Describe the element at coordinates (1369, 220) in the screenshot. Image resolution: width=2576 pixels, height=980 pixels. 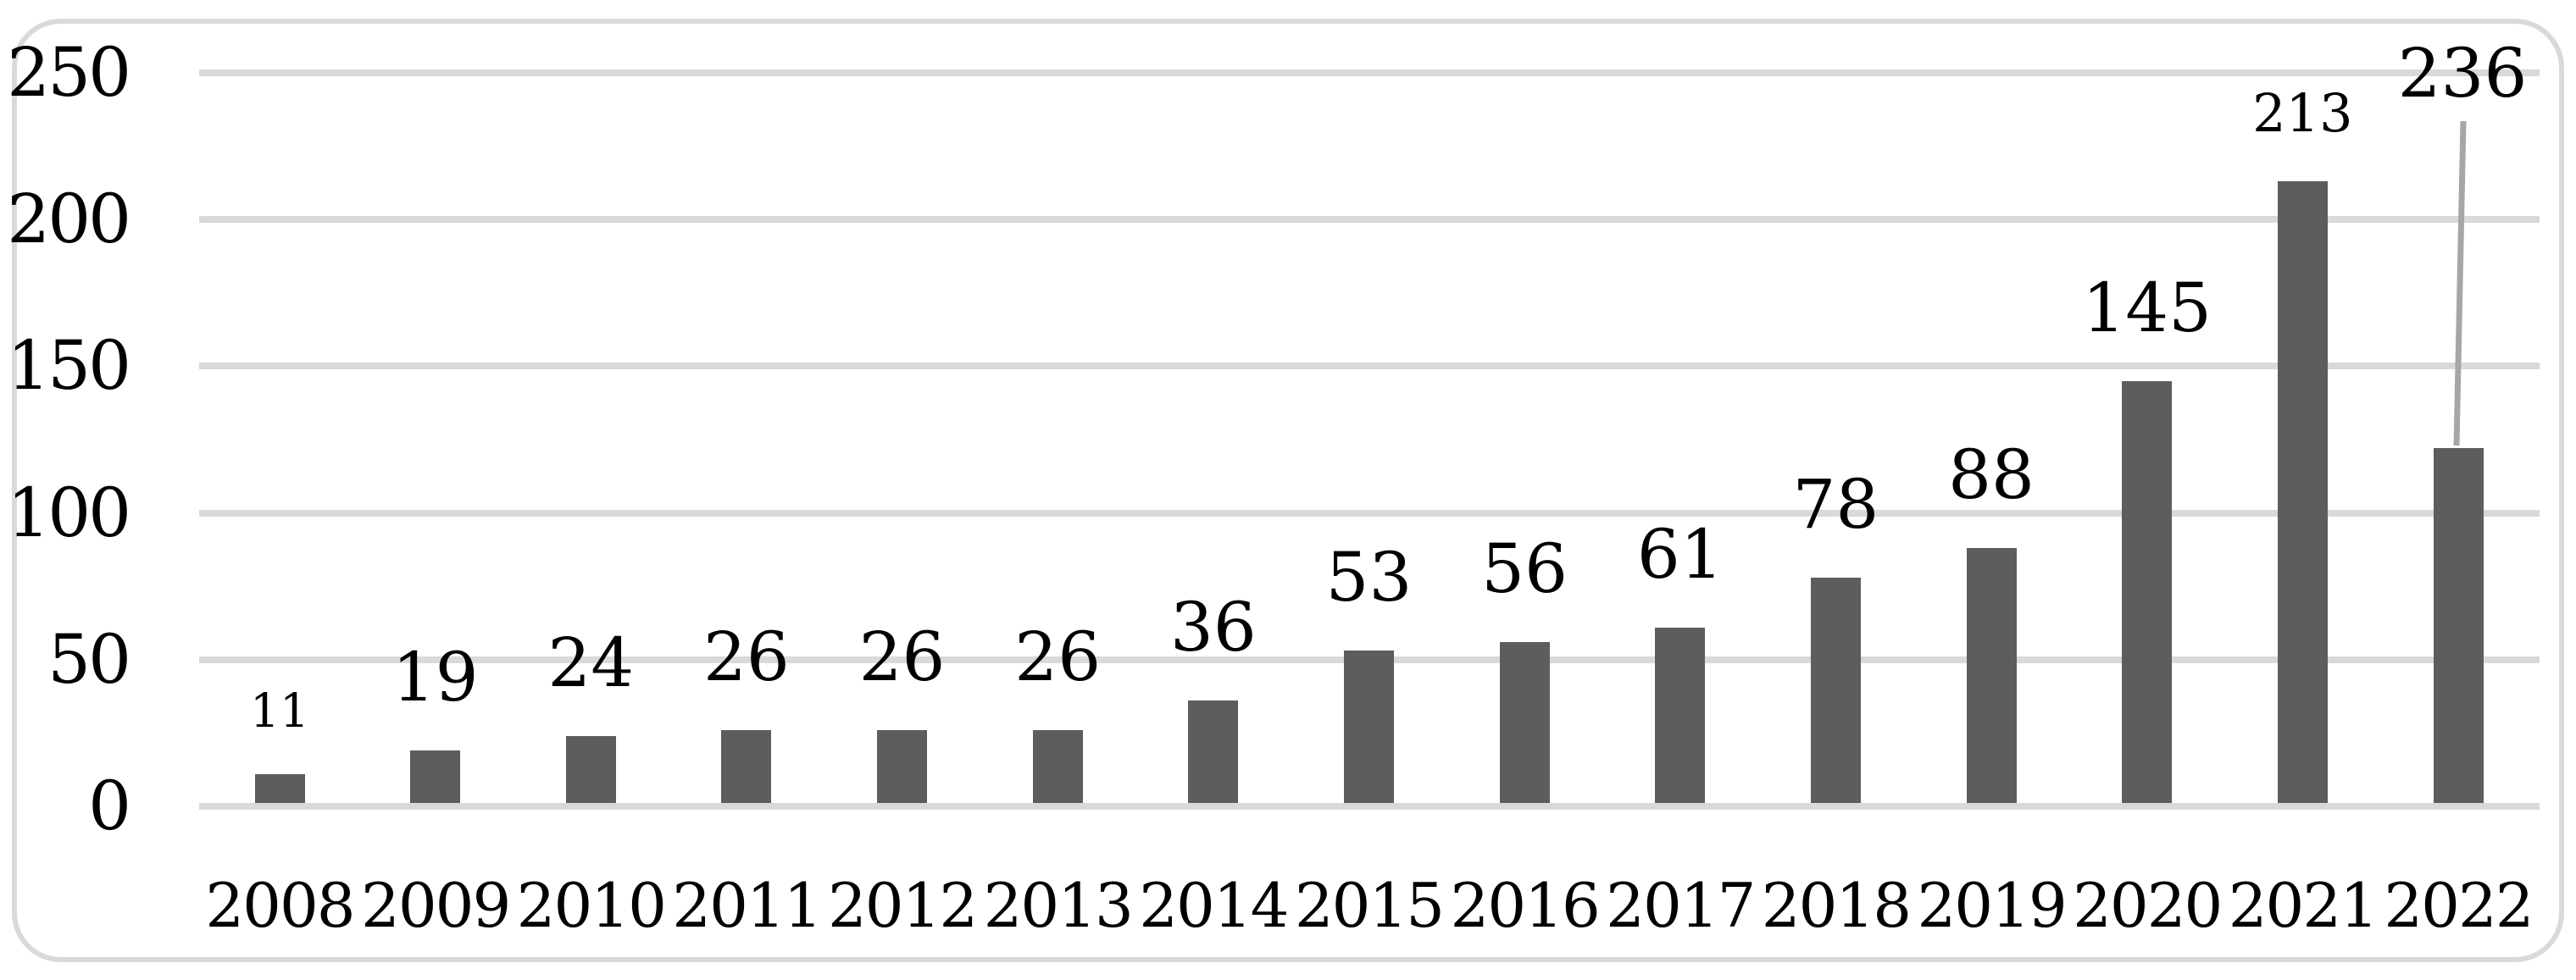
I see `gridline-y200` at that location.